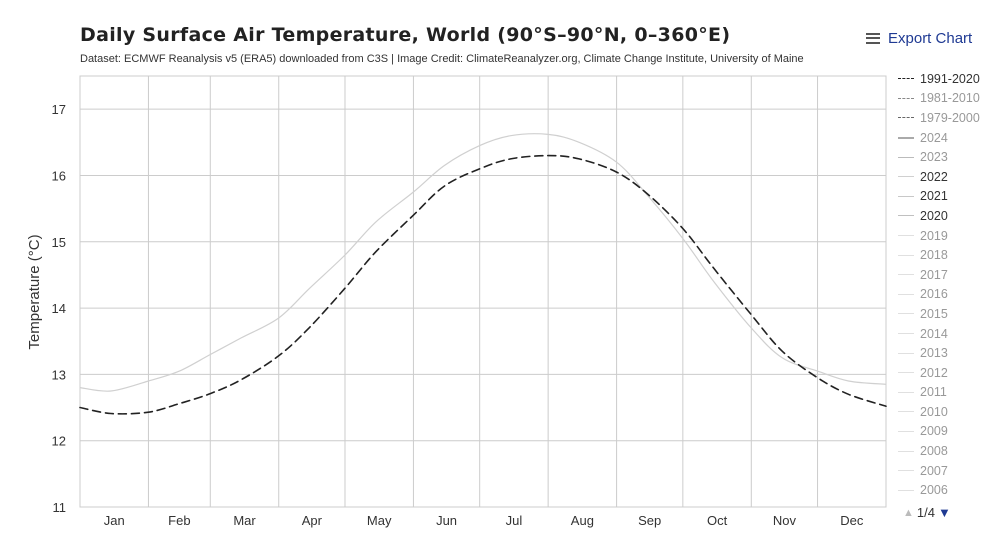 The image size is (1000, 543). Describe the element at coordinates (933, 392) in the screenshot. I see `legend-label: 2011` at that location.